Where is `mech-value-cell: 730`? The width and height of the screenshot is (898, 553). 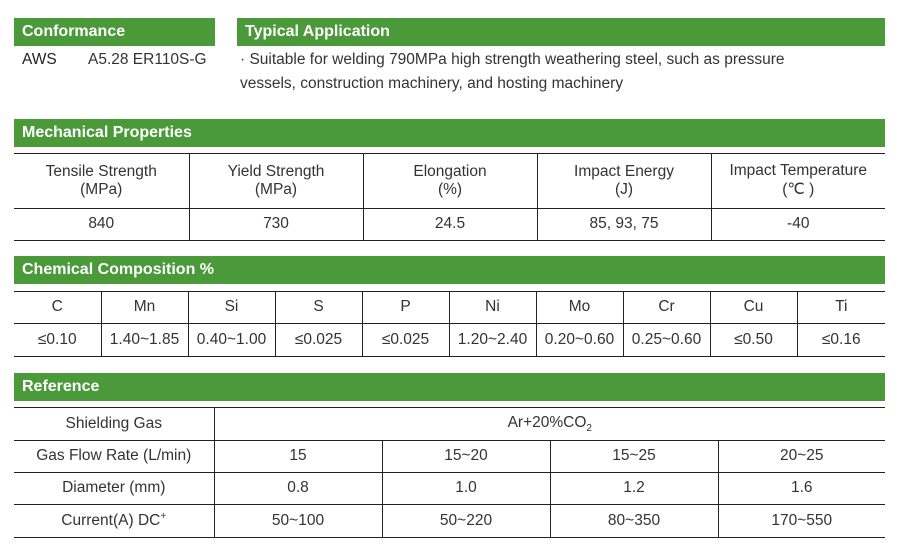 mech-value-cell: 730 is located at coordinates (275, 224).